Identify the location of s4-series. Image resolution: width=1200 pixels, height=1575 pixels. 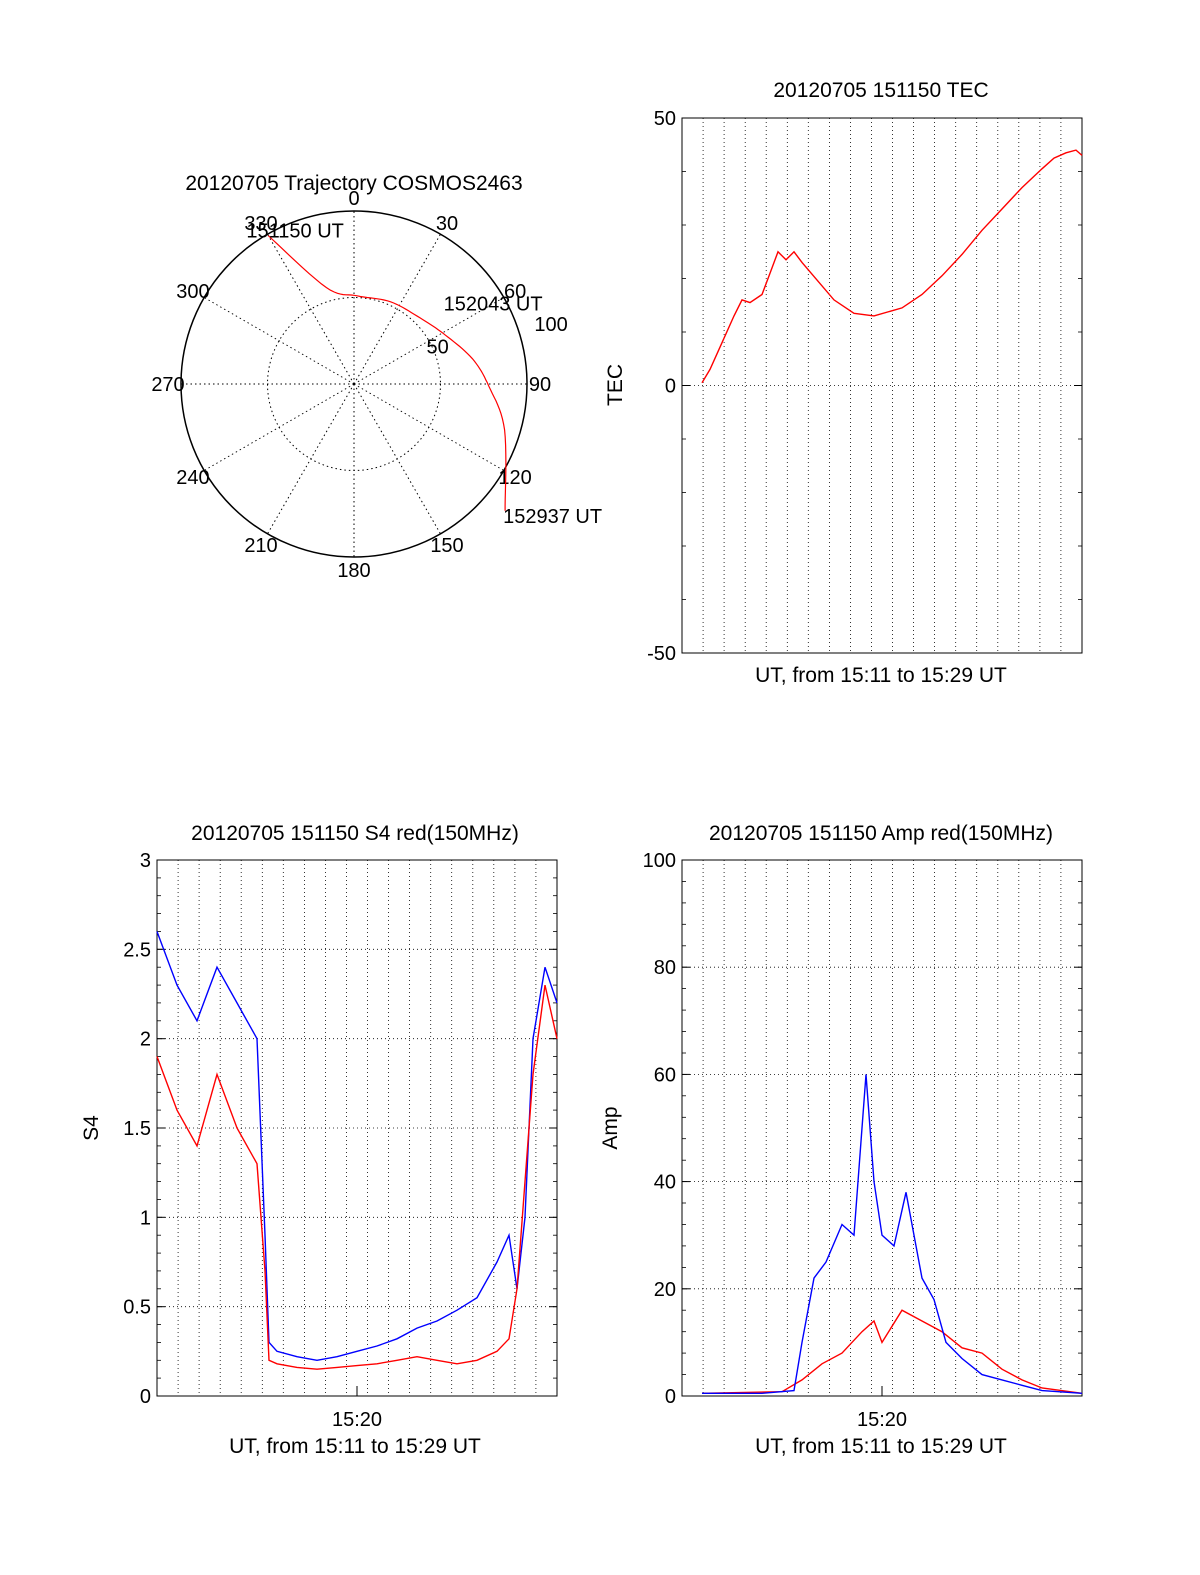
(357, 1150).